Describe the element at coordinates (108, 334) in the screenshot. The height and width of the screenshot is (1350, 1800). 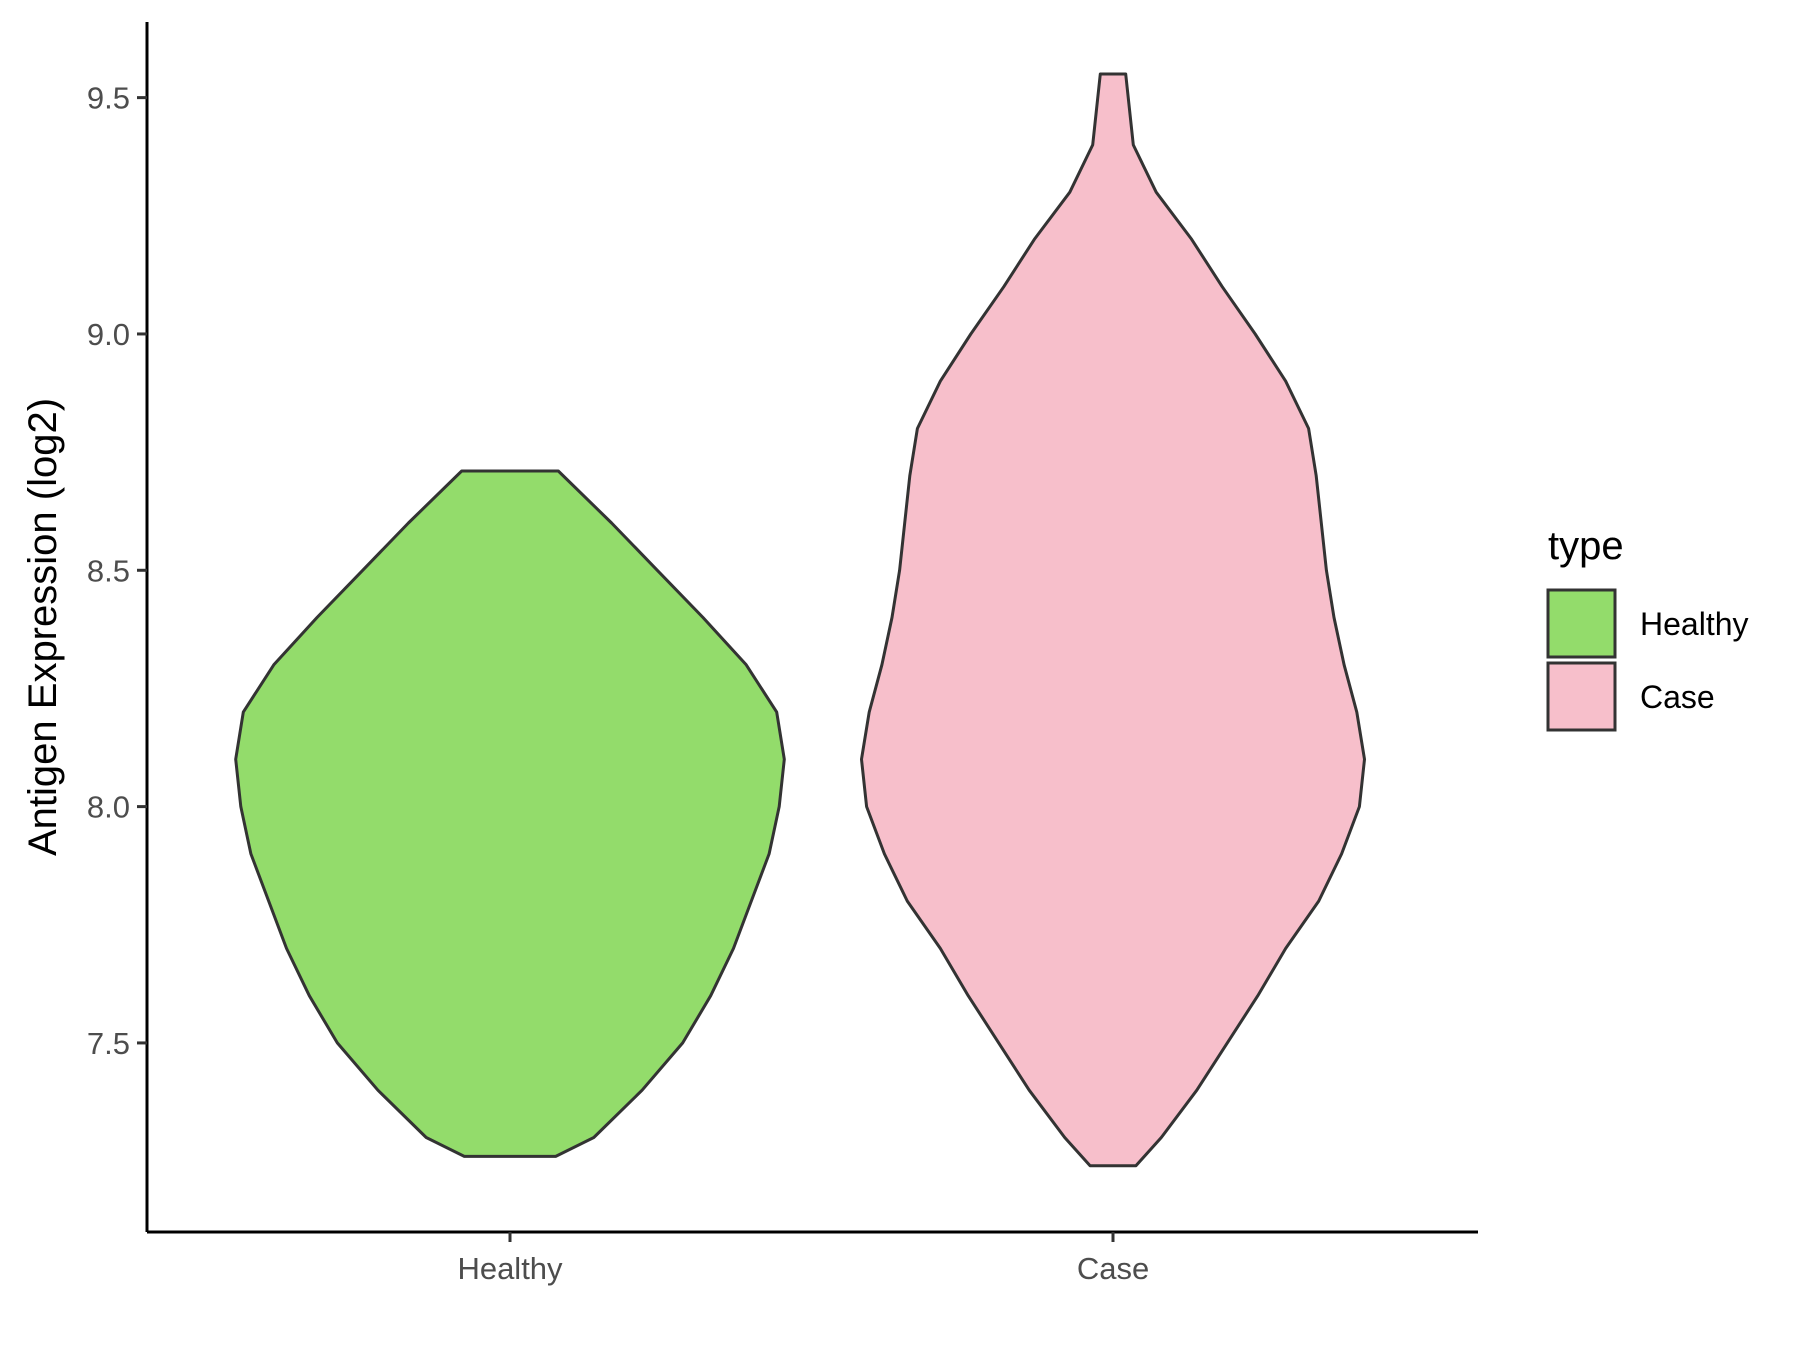
I see `y-tick-label: 9.0` at that location.